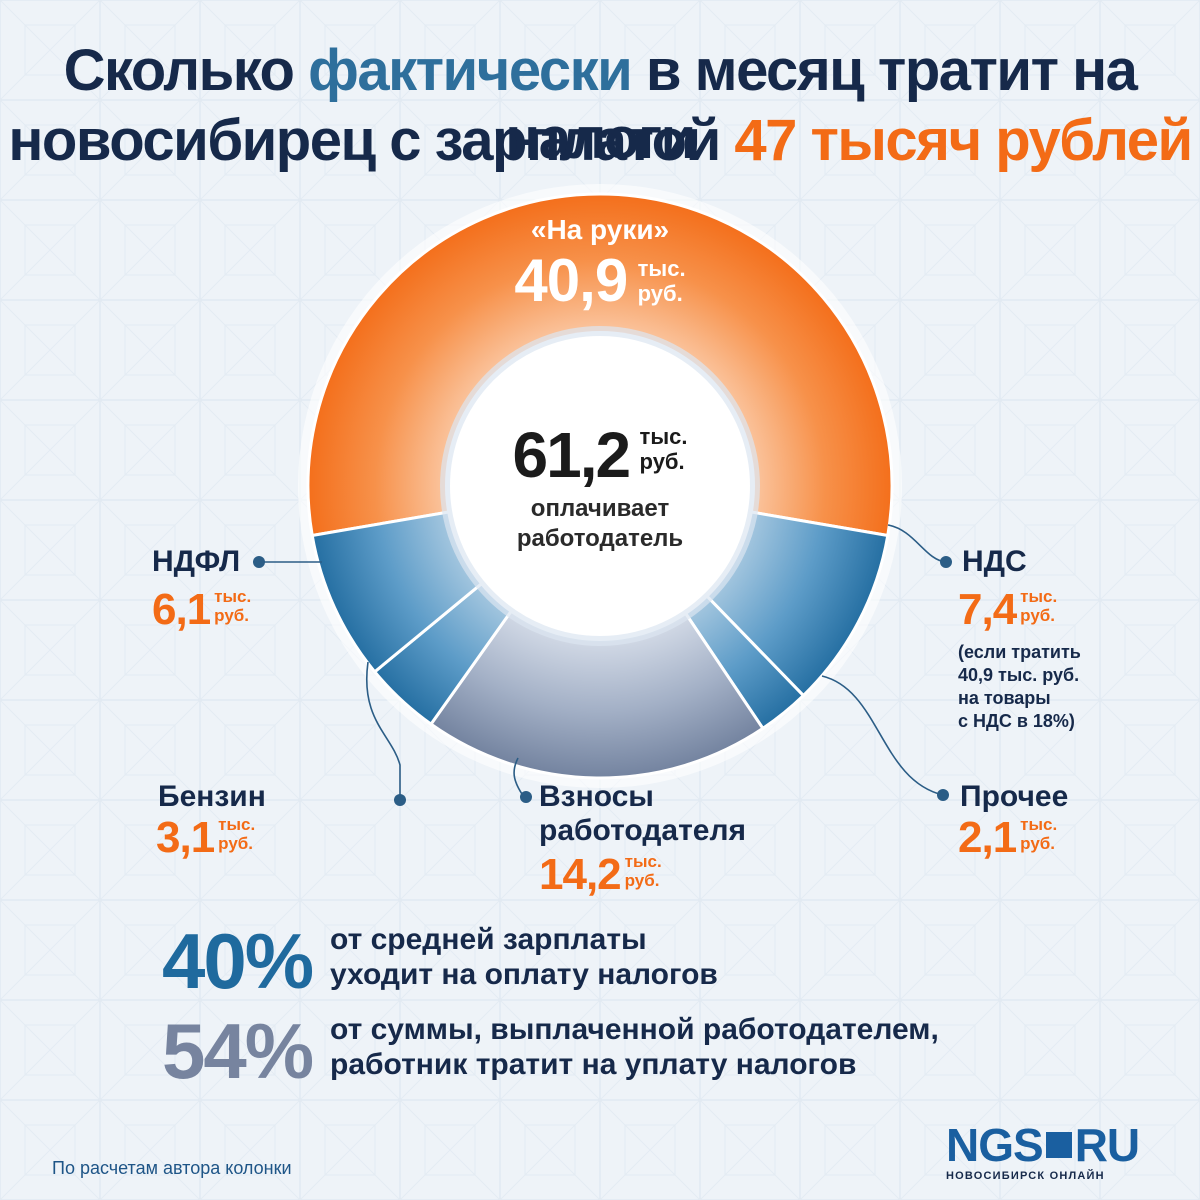  Describe the element at coordinates (987, 837) in the screenshot. I see `value-number: 2,1` at that location.